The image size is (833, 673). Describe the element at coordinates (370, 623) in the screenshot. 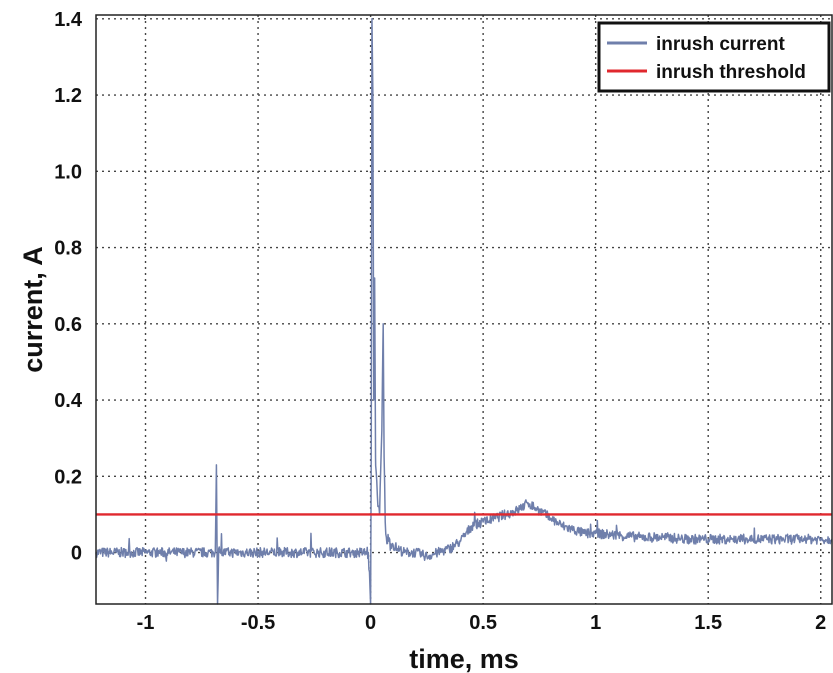

I see `x-tick-label: 0` at that location.